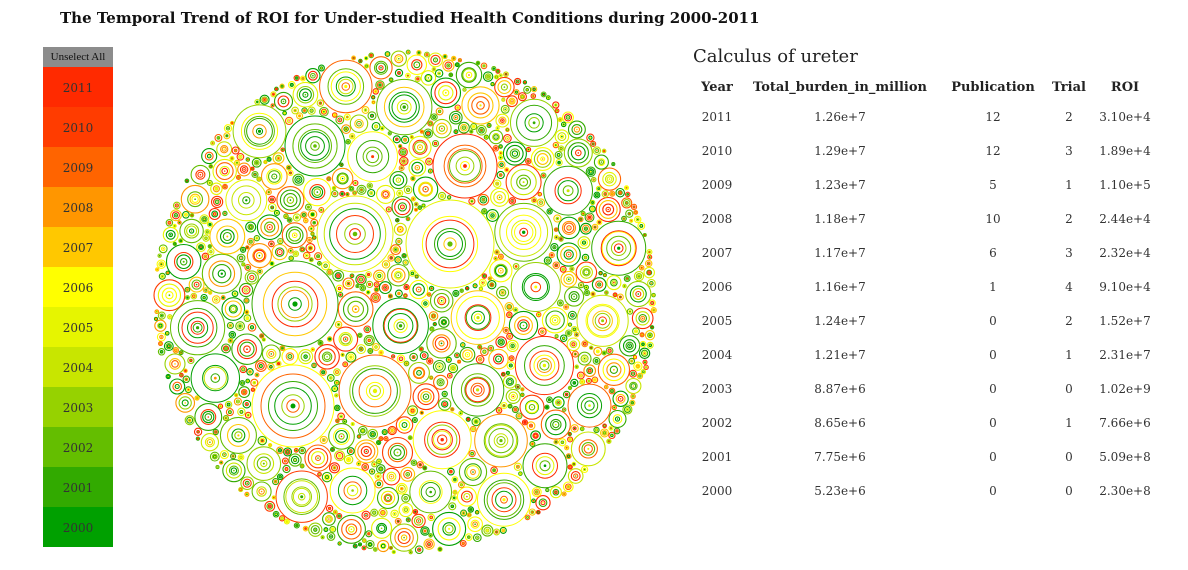  What do you see at coordinates (78, 287) in the screenshot?
I see `year-filter-2006: 2006` at bounding box center [78, 287].